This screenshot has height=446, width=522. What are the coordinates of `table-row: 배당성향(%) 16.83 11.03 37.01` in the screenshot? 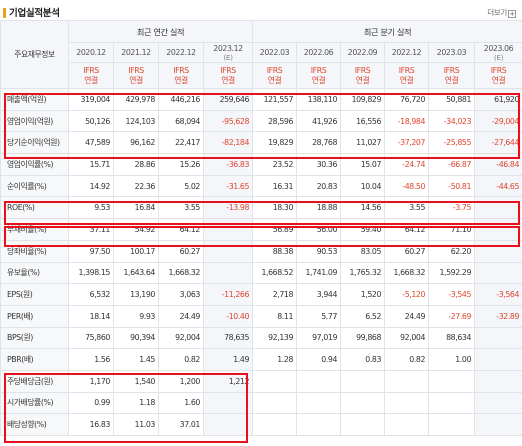 It's located at (261, 424).